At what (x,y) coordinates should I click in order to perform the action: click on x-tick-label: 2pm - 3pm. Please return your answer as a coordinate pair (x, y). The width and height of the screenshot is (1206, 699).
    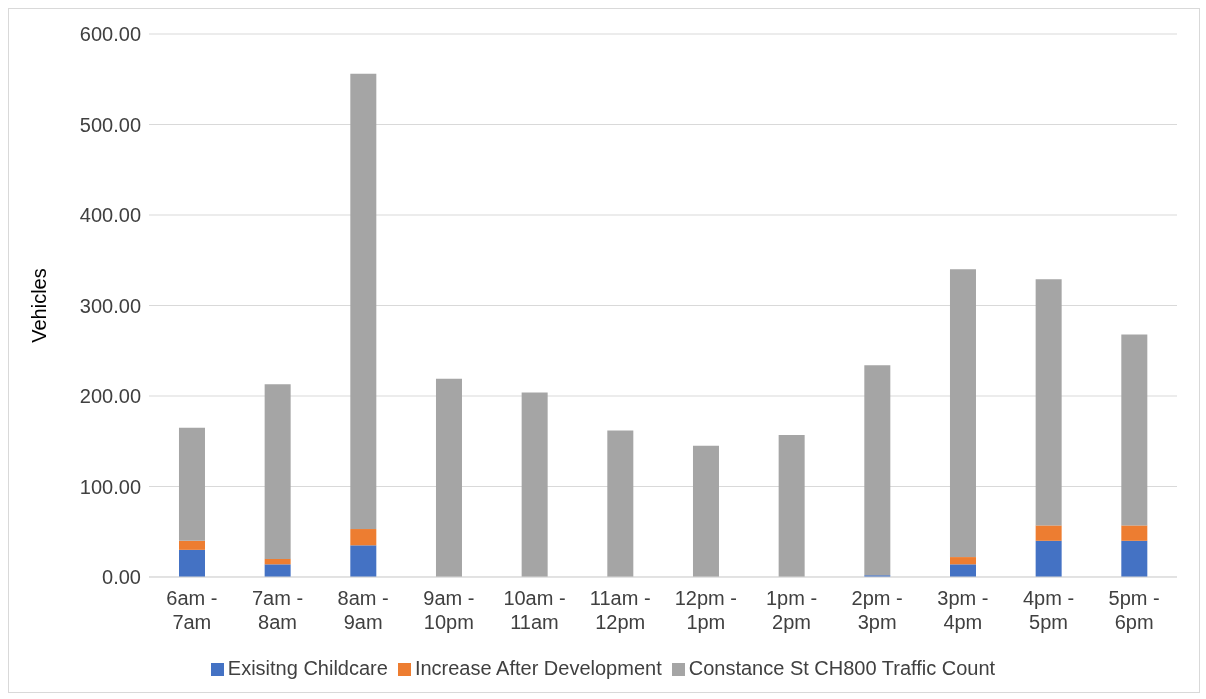
    Looking at the image, I should click on (877, 610).